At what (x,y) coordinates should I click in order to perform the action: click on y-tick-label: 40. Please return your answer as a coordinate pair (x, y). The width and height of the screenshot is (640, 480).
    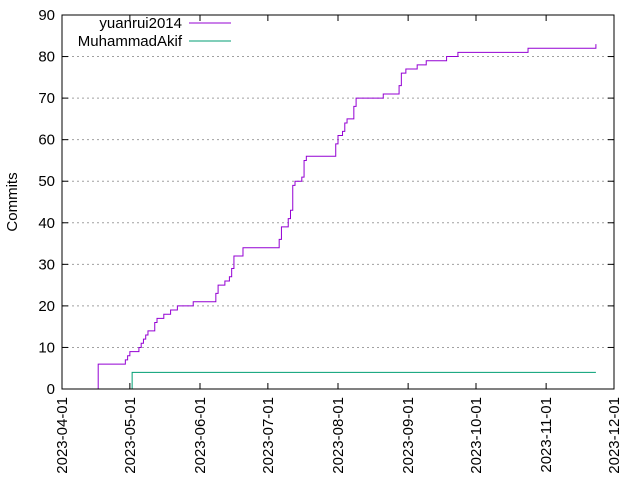
    Looking at the image, I should click on (46, 223).